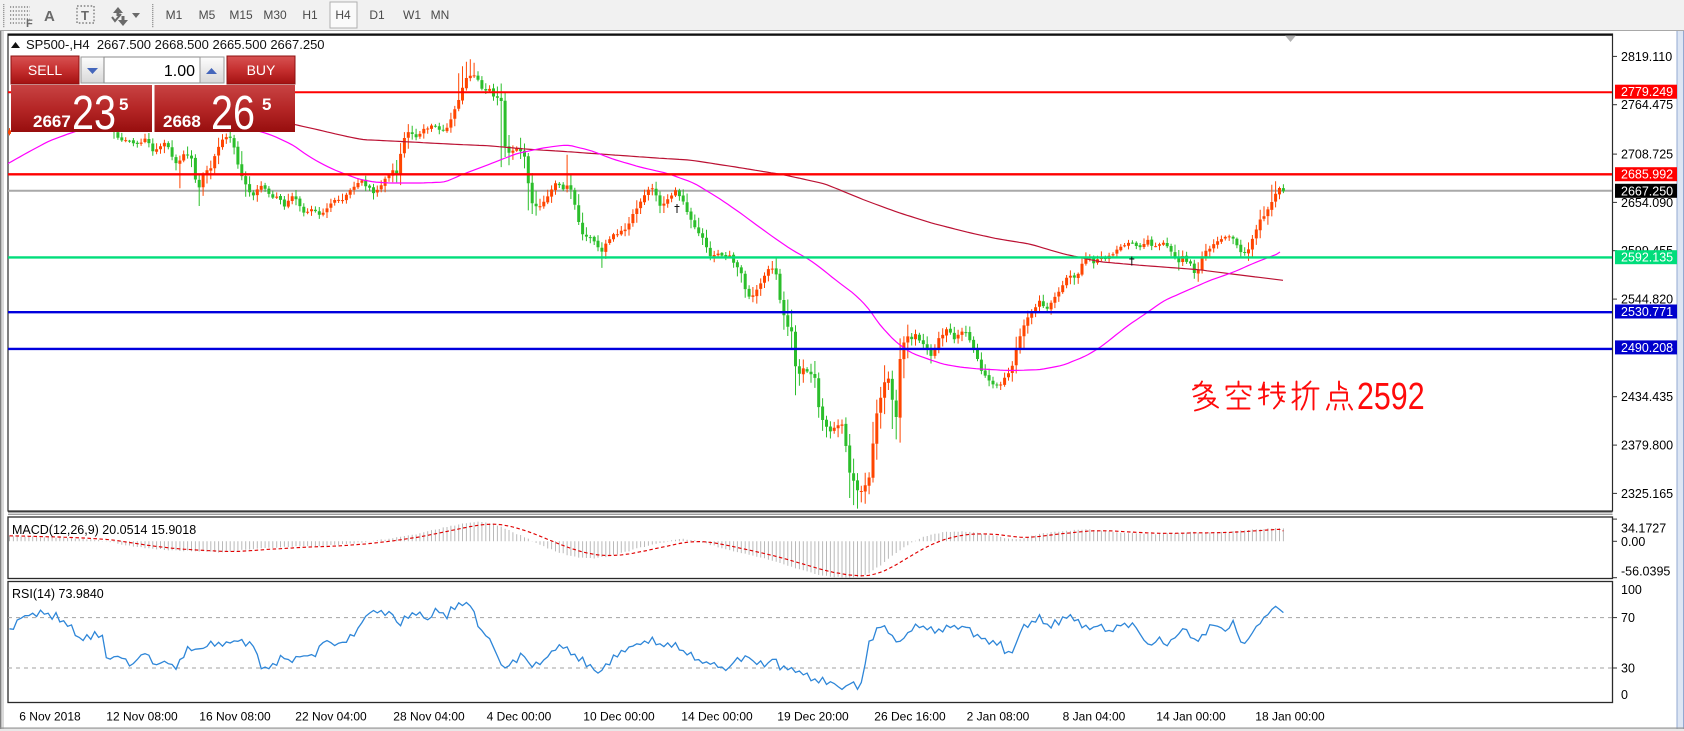 This screenshot has width=1684, height=731. I want to click on svg-text: 2530.771, so click(1647, 312).